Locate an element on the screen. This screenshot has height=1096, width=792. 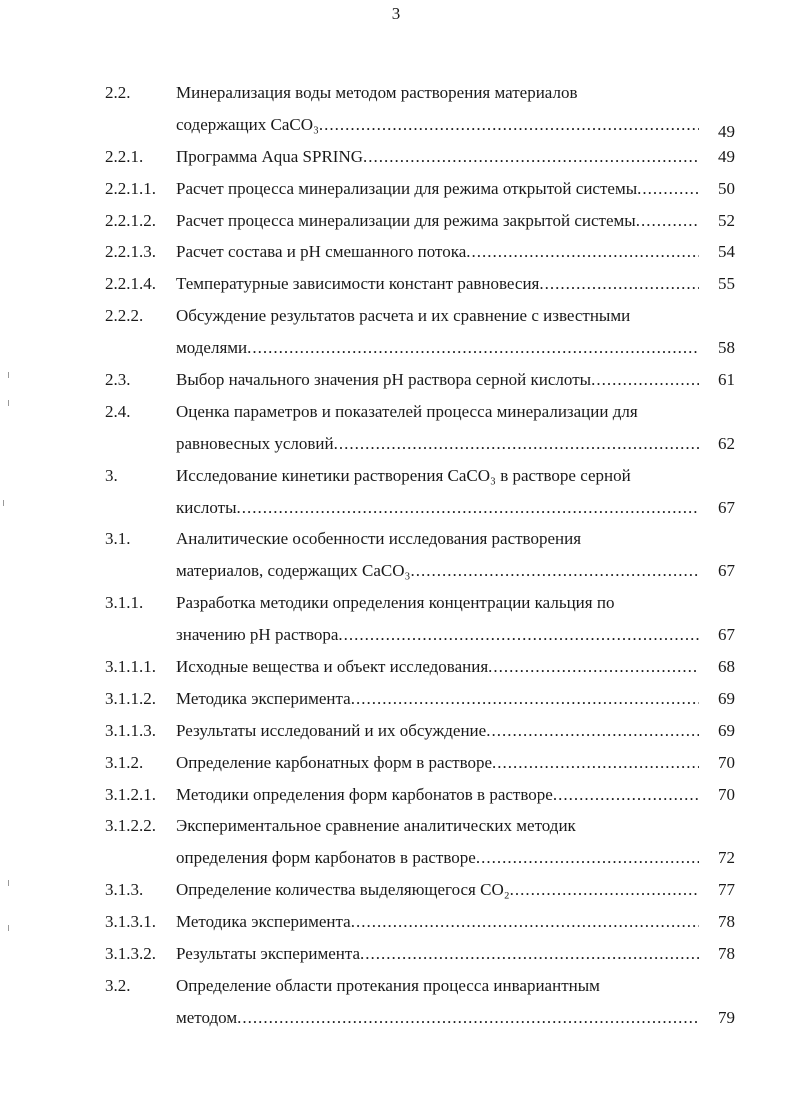
toc-line: 3.1.1.2. Методика эксперимента 69 is located at coordinates (420, 699).